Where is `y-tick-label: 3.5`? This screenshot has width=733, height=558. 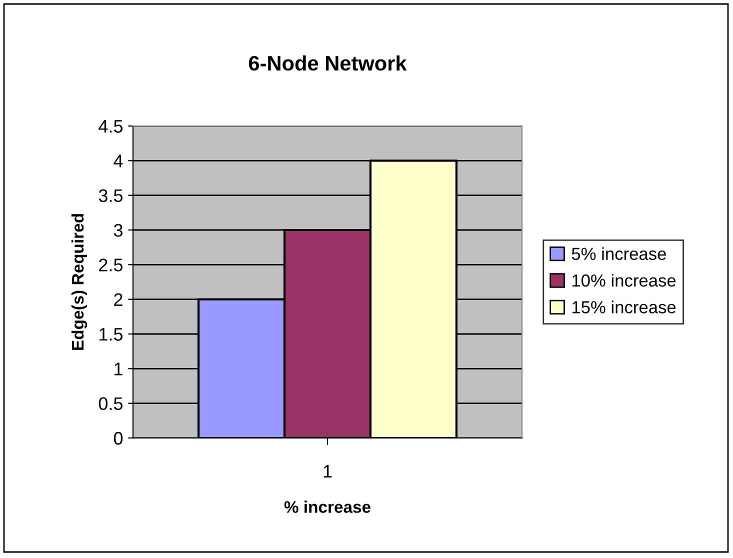
y-tick-label: 3.5 is located at coordinates (110, 195).